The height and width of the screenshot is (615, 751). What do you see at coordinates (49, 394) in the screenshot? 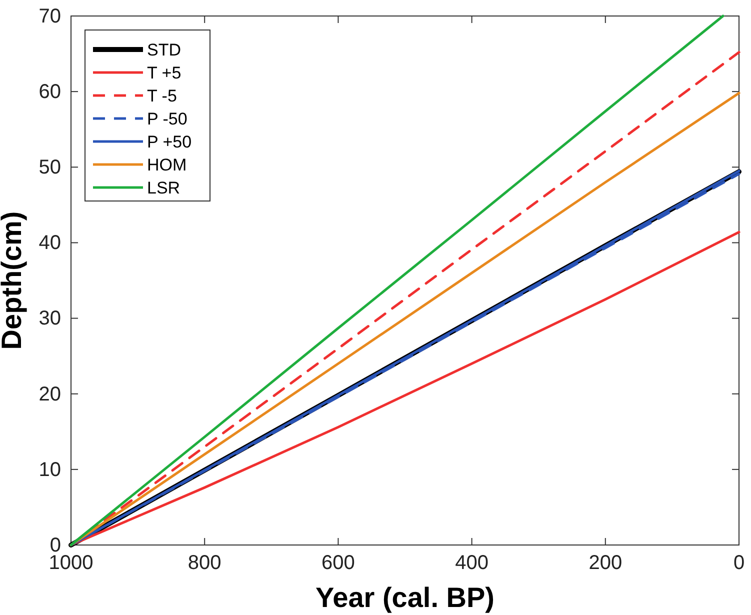
I see `y-tick-label: 20` at bounding box center [49, 394].